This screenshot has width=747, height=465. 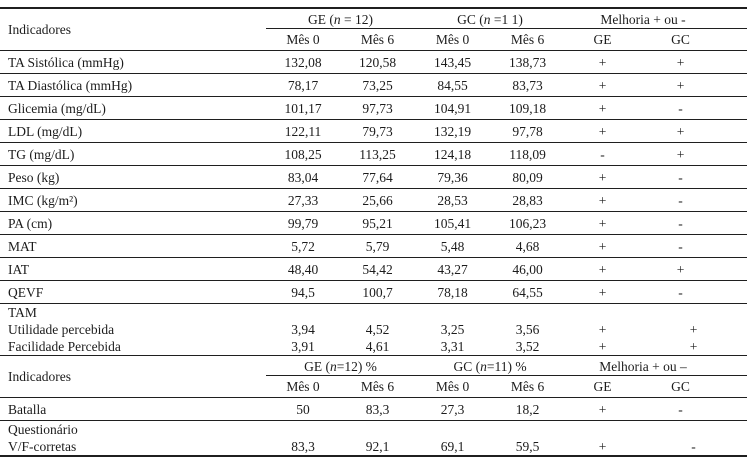 What do you see at coordinates (377, 154) in the screenshot?
I see `value-cell: 113,25` at bounding box center [377, 154].